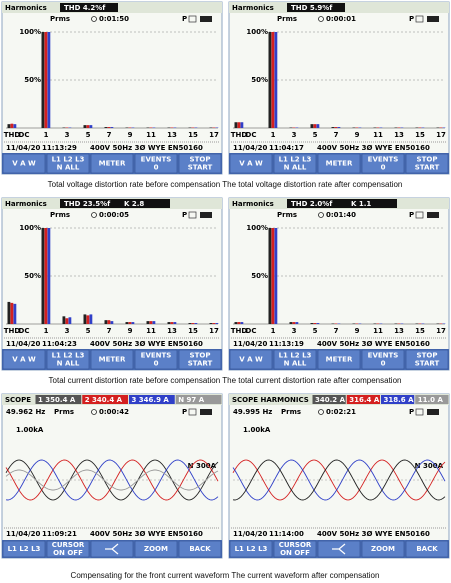 Image resolution: width=451 pixels, height=583 pixels. I want to click on reading: 340.2 A, so click(330, 400).